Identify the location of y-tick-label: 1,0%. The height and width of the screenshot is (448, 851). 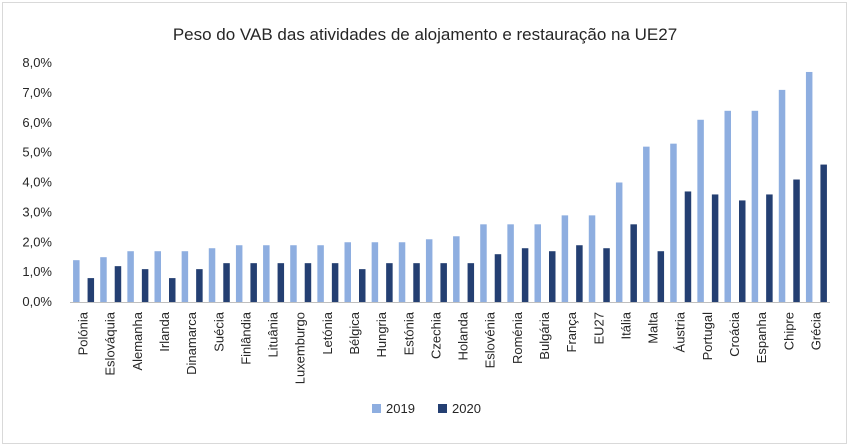
(37, 271).